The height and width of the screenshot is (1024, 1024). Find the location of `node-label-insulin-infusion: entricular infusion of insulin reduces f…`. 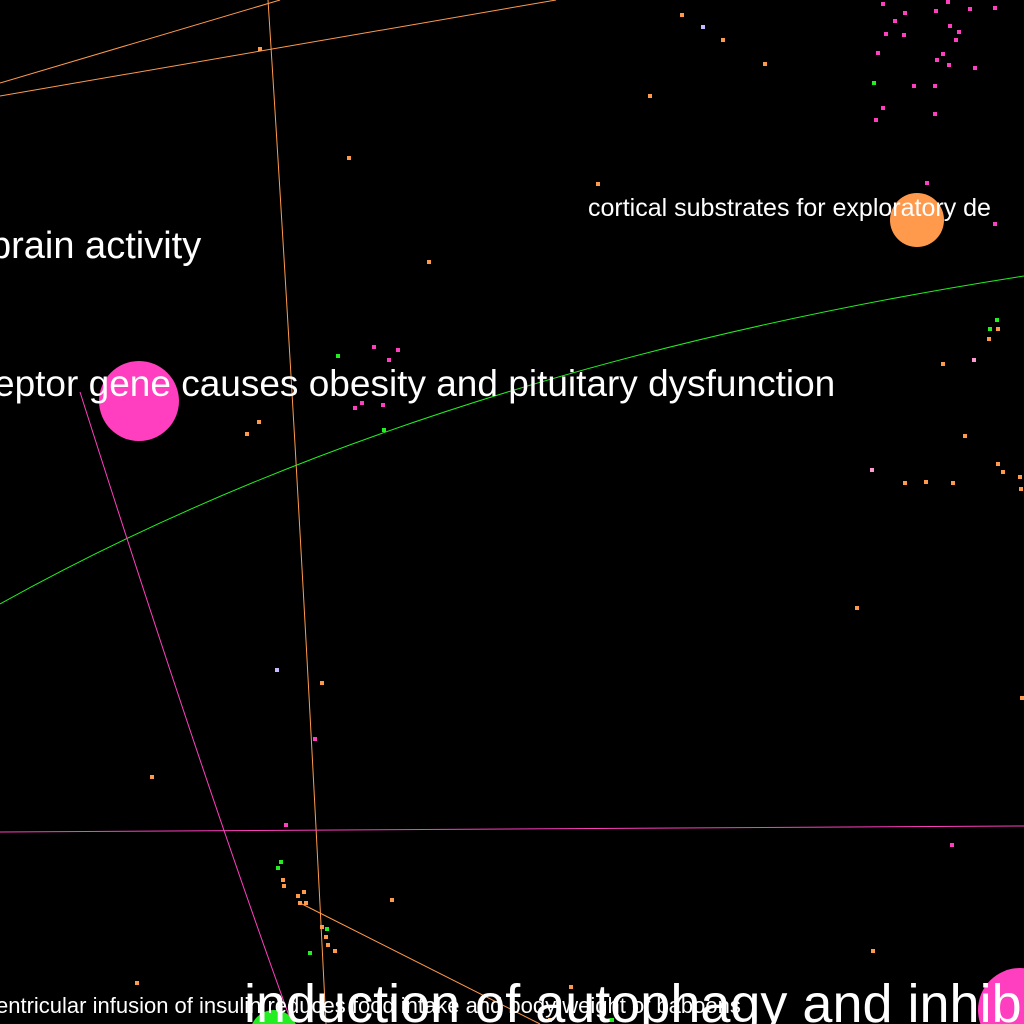

node-label-insulin-infusion: entricular infusion of insulin reduces f… is located at coordinates (370, 1005).